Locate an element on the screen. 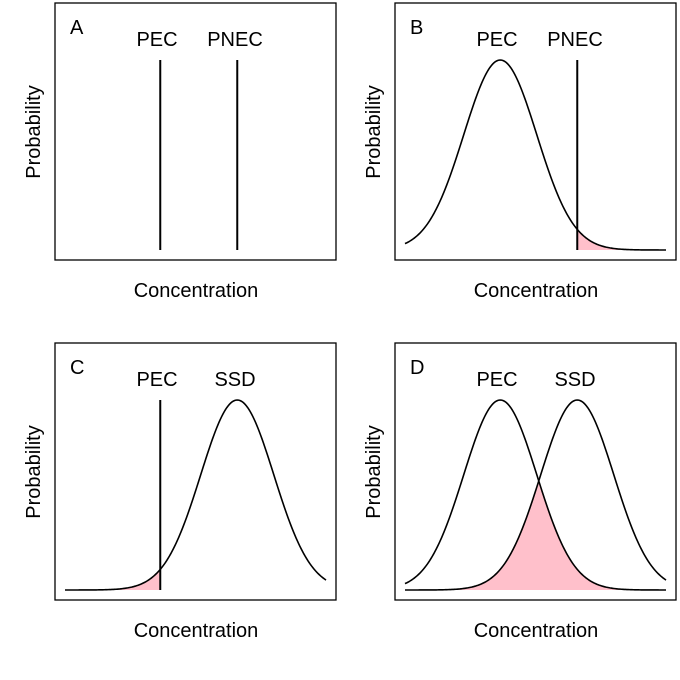  panel-letter: B is located at coordinates (416, 28).